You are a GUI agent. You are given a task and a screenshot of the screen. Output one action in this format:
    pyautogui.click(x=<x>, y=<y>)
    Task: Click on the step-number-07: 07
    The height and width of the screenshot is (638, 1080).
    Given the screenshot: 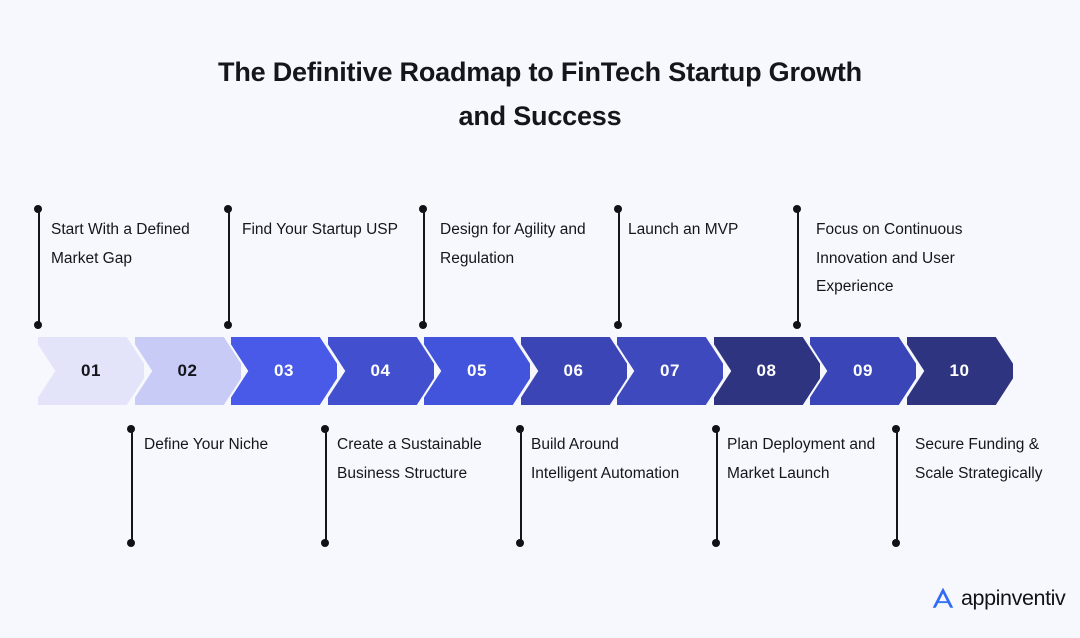 What is the action you would take?
    pyautogui.click(x=670, y=370)
    